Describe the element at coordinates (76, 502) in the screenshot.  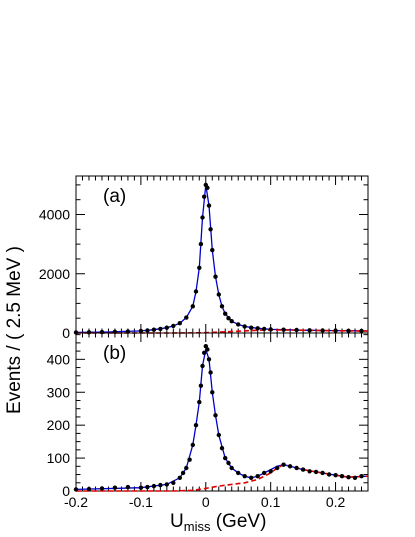
I see `x-tick-label: -0.2` at that location.